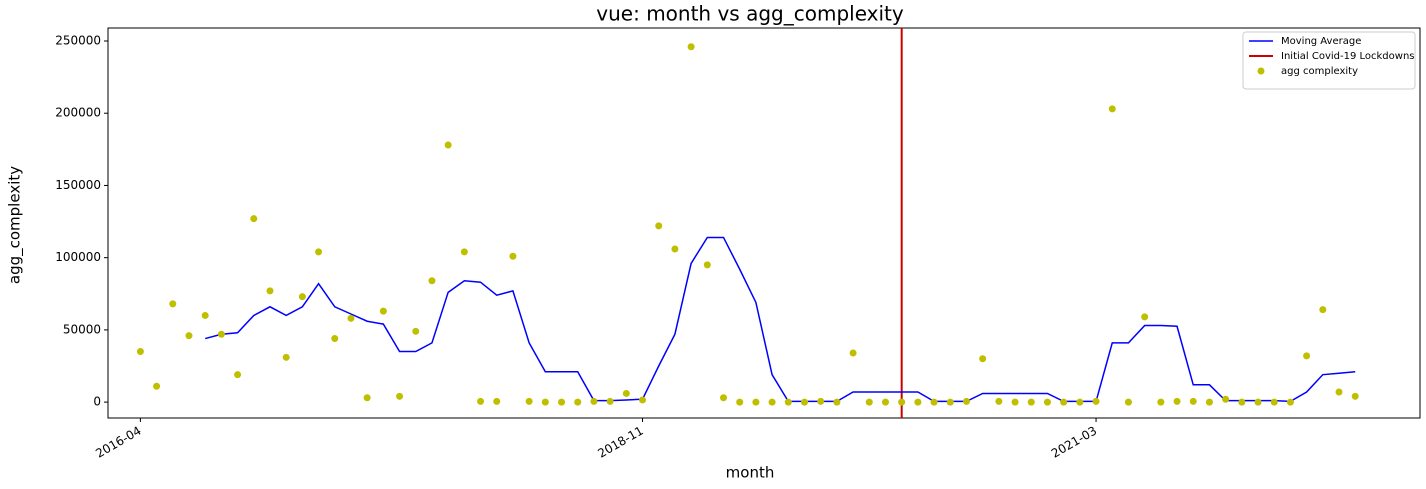  Describe the element at coordinates (15, 225) in the screenshot. I see `y-axis-label: agg_complexity` at that location.